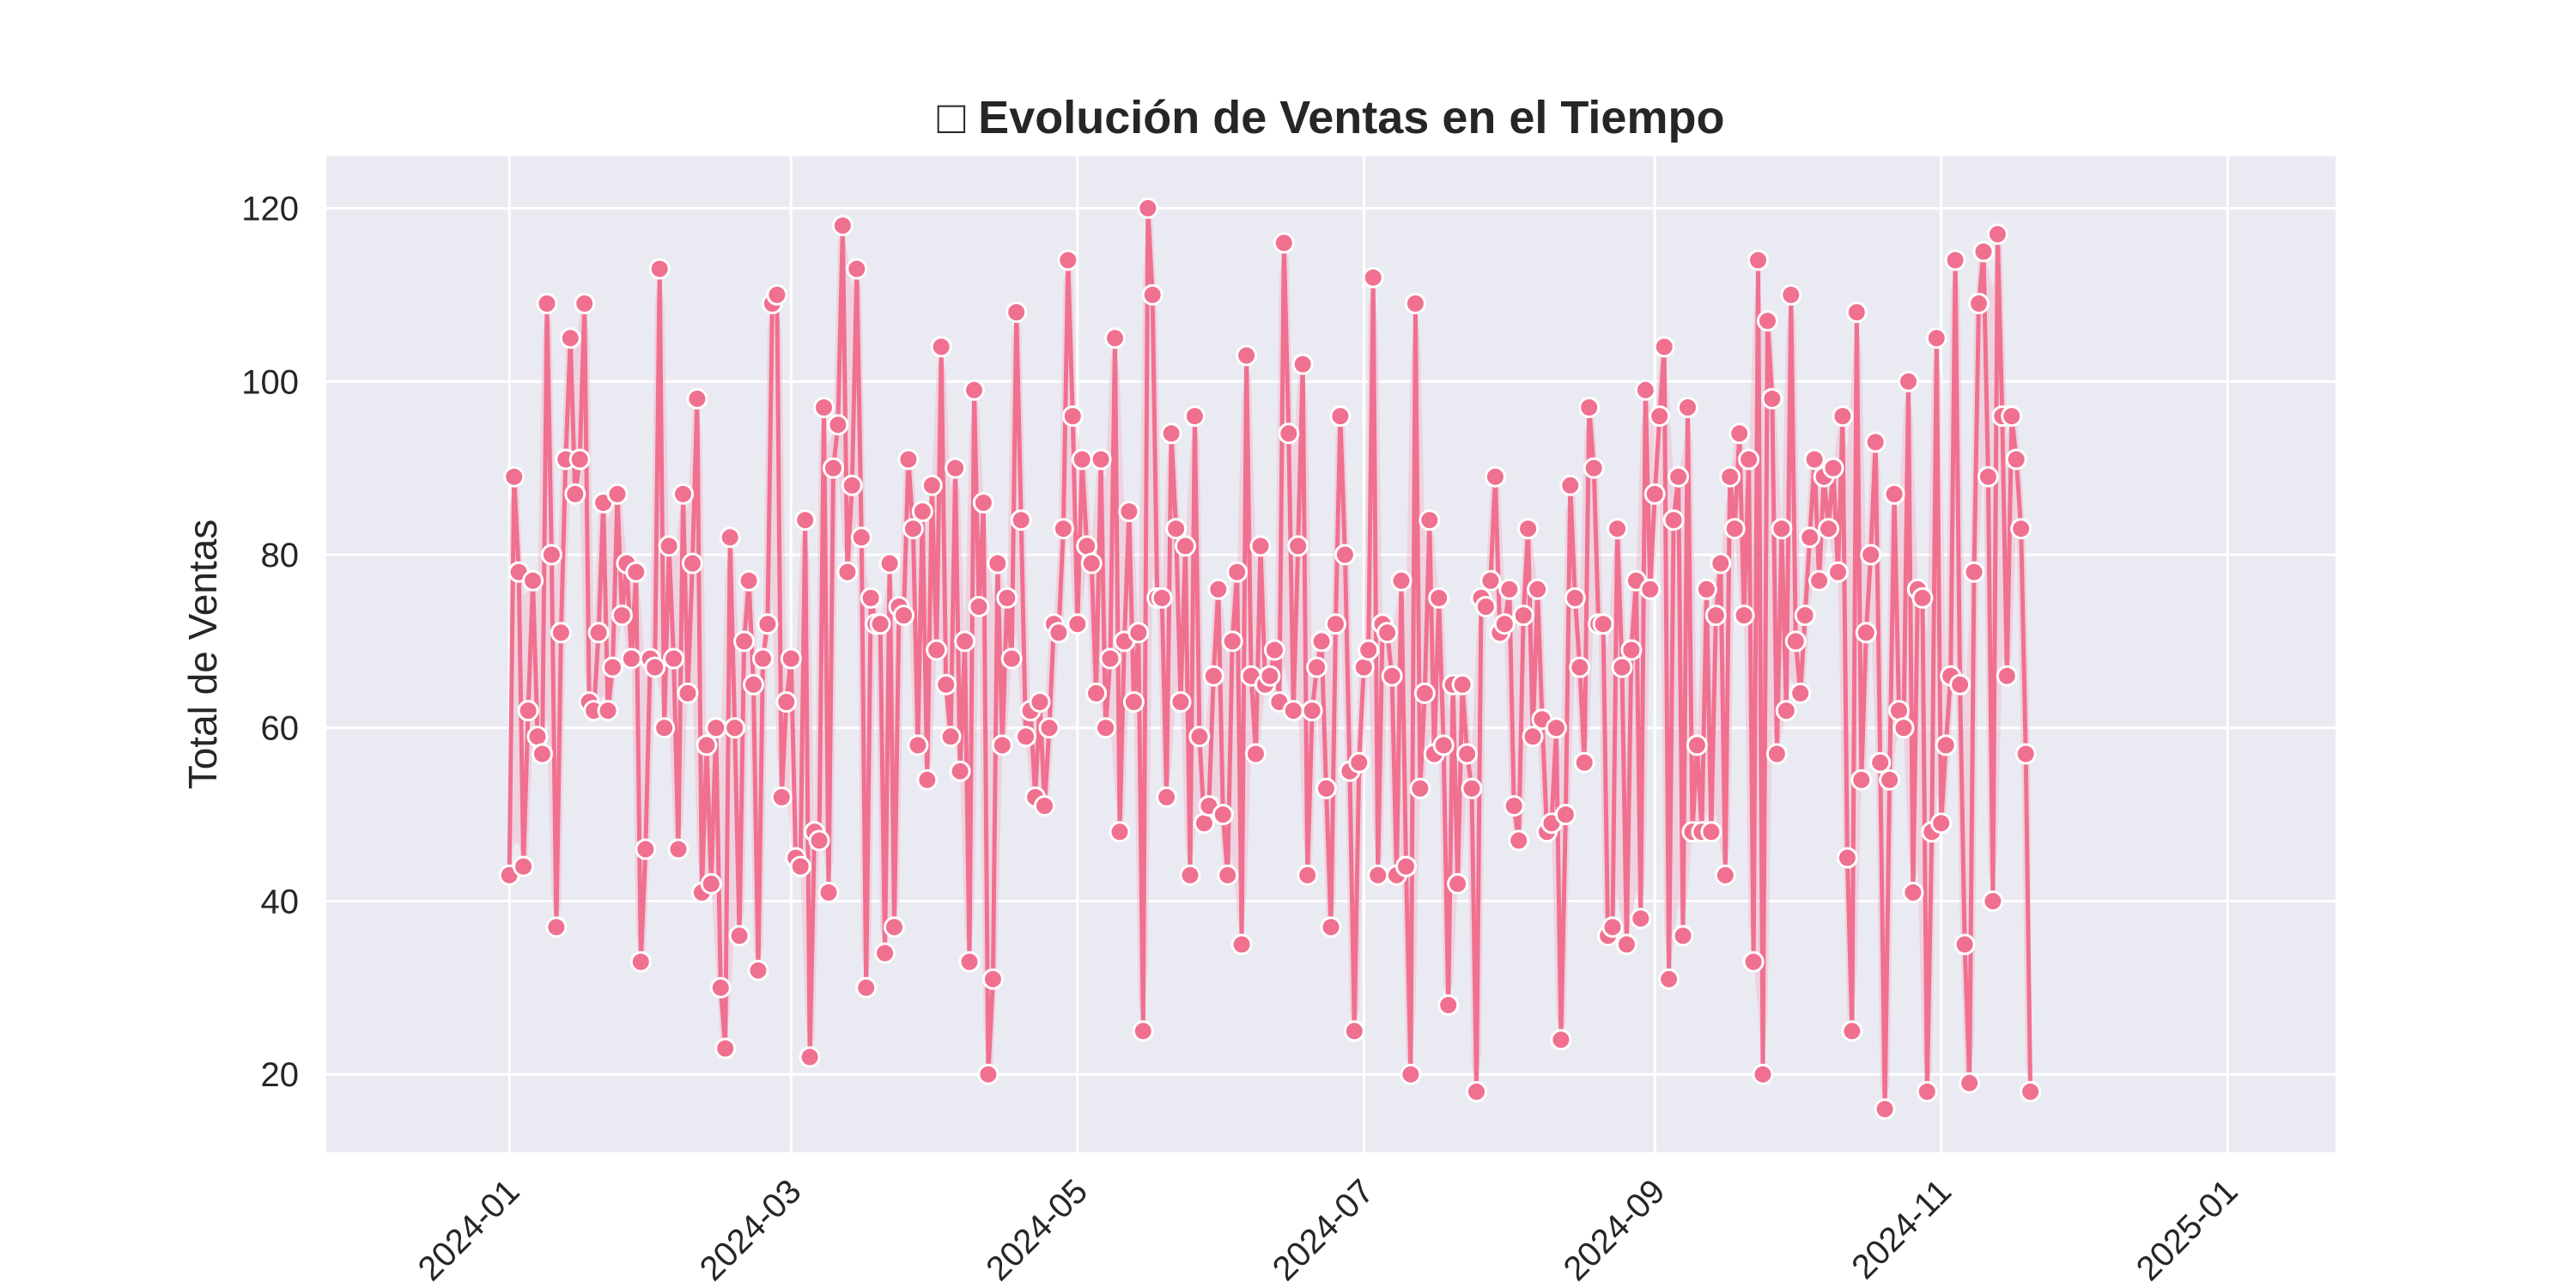  What do you see at coordinates (280, 555) in the screenshot?
I see `y-tick-label: 80` at bounding box center [280, 555].